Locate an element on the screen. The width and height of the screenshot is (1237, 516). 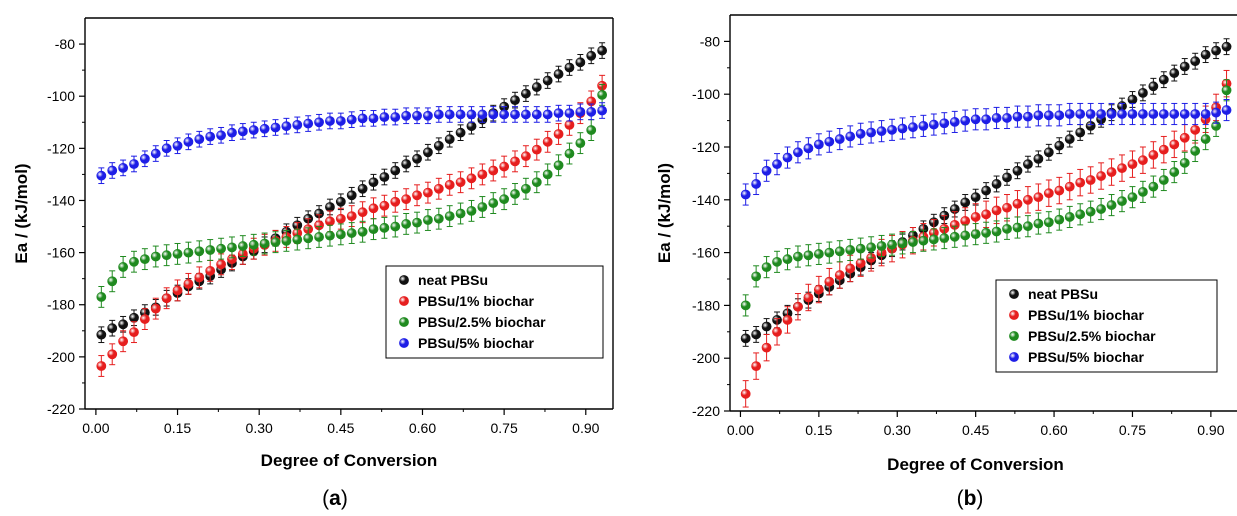
legend-label: PBSu/1% biochar is located at coordinates (1086, 315).